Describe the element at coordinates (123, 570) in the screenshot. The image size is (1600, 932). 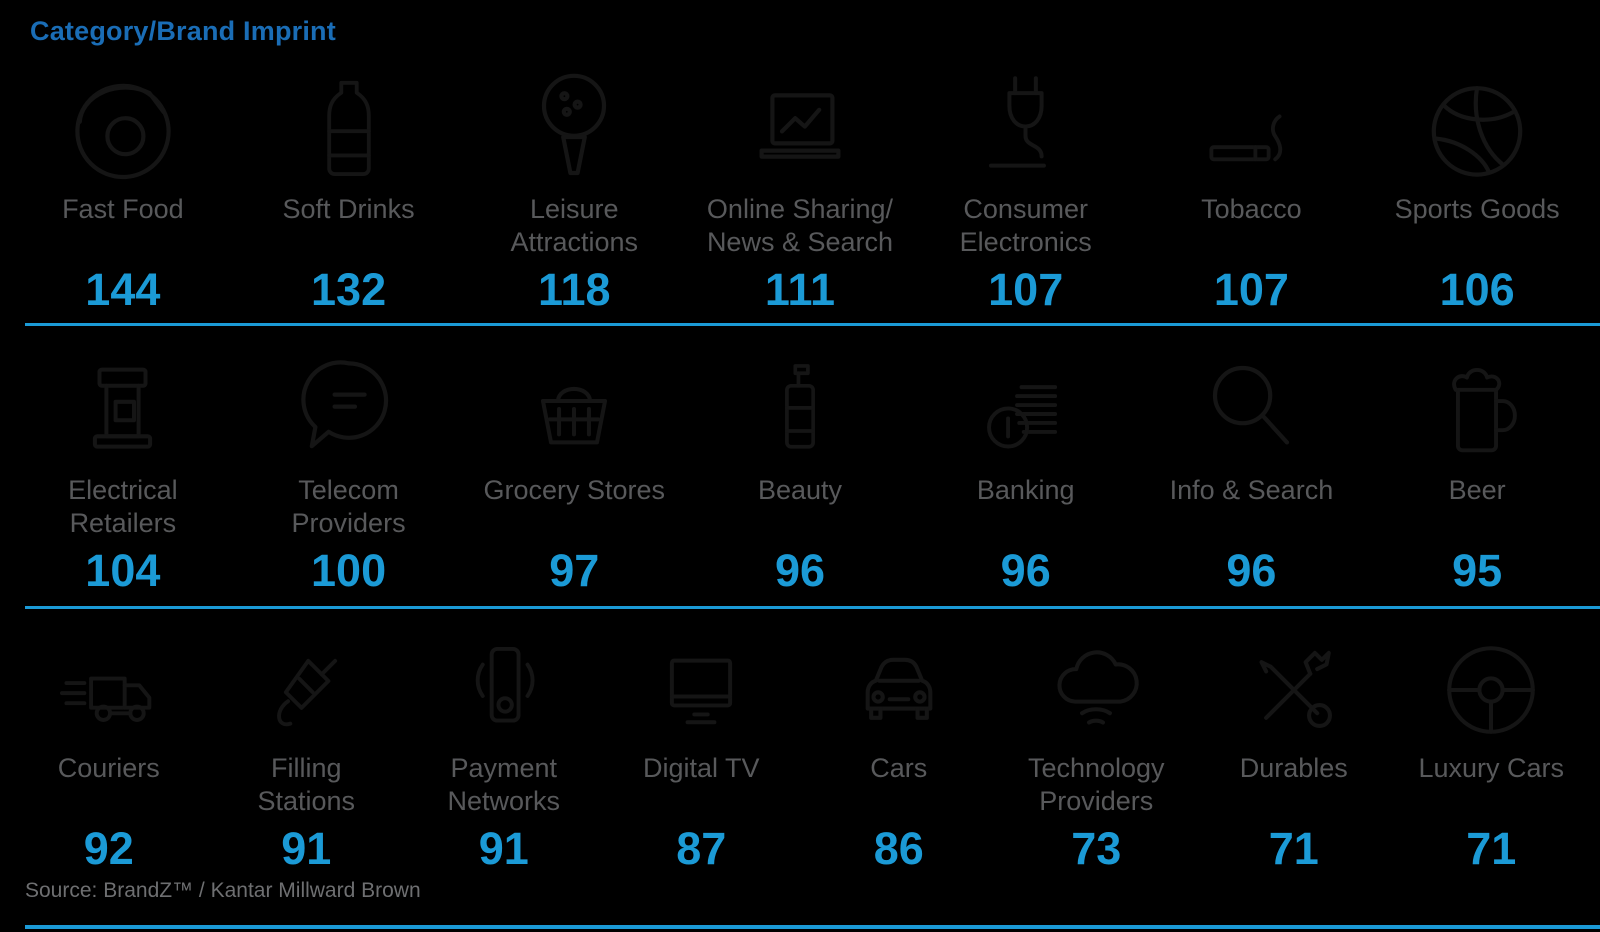
I see `category-value: 104` at that location.